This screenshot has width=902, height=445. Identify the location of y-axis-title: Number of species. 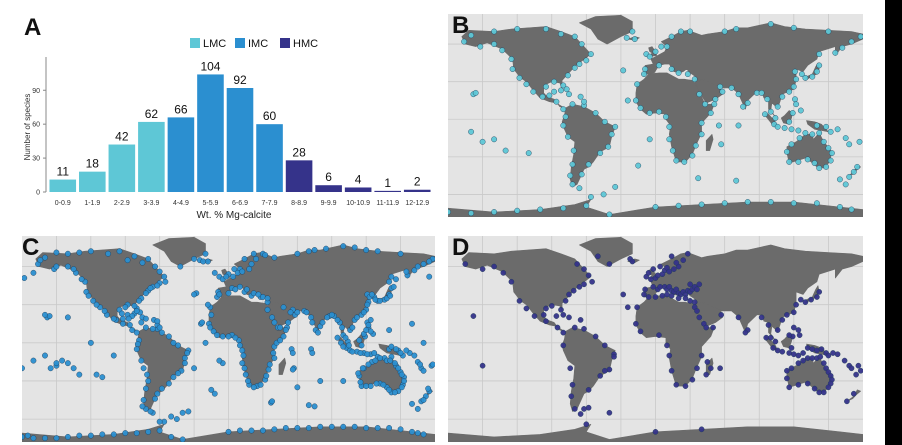
(27, 127).